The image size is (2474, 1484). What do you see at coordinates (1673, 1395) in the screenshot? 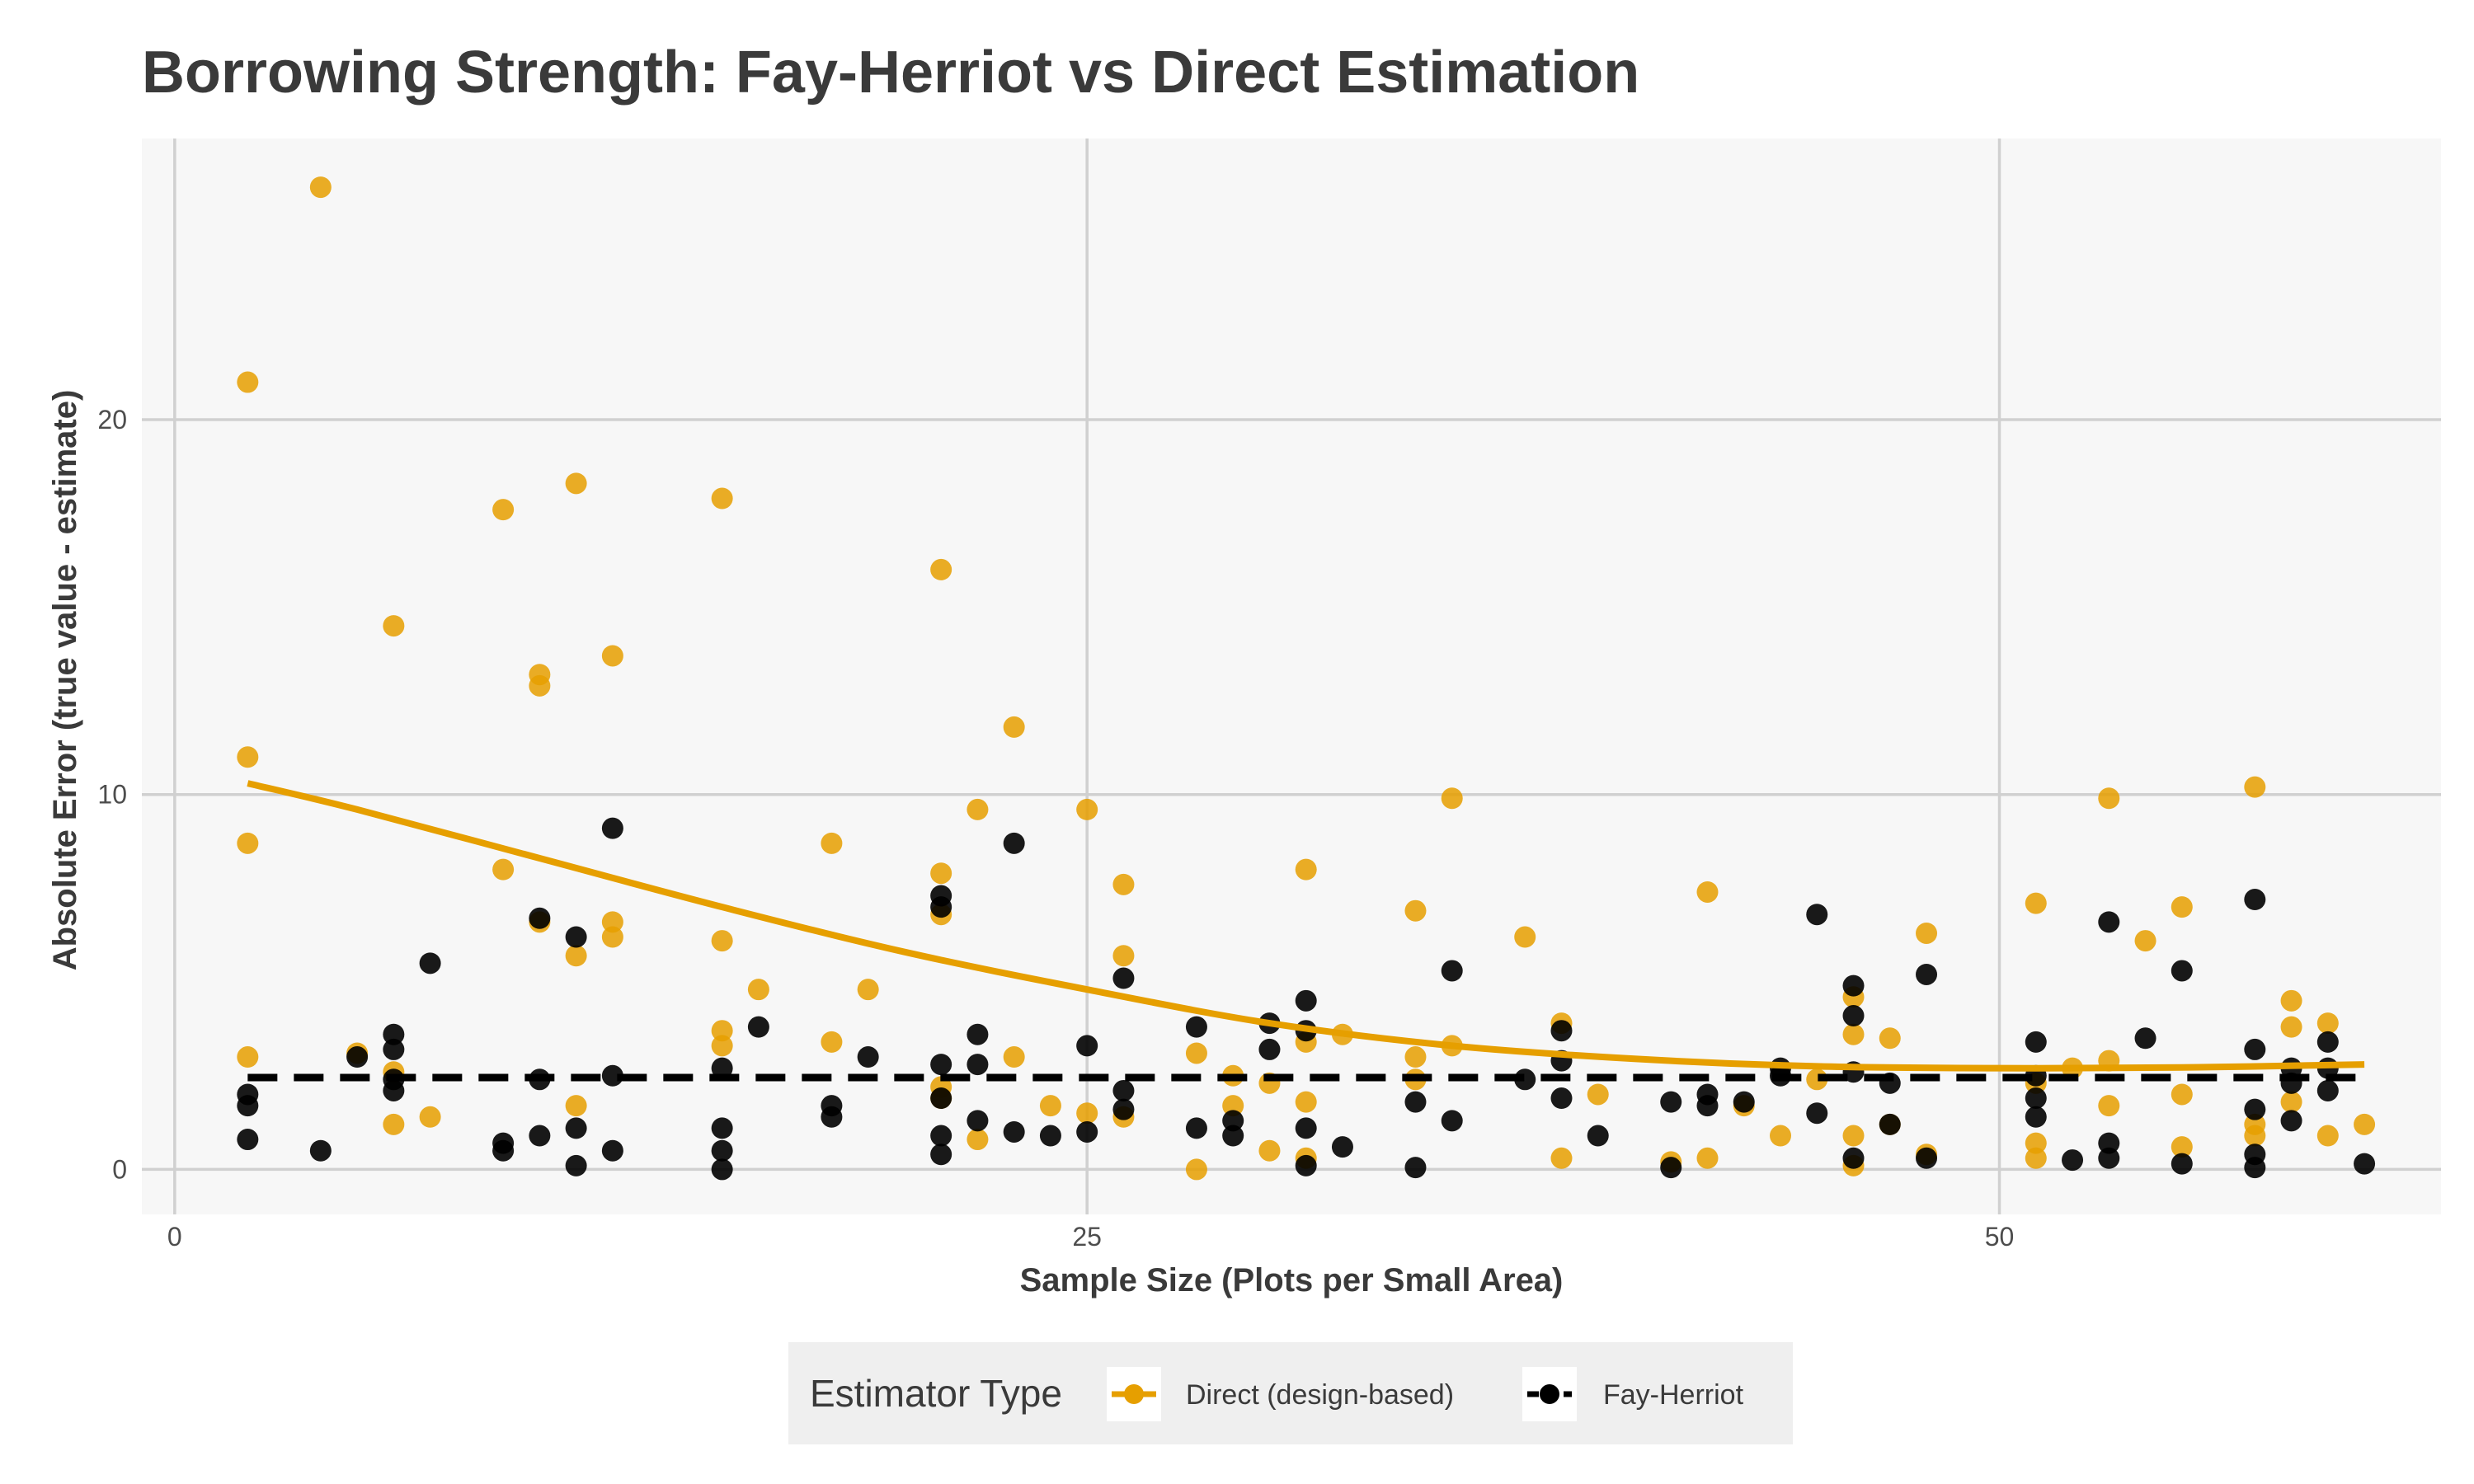
I see `legend-label-fay-herriot: Fay-Herriot` at bounding box center [1673, 1395].